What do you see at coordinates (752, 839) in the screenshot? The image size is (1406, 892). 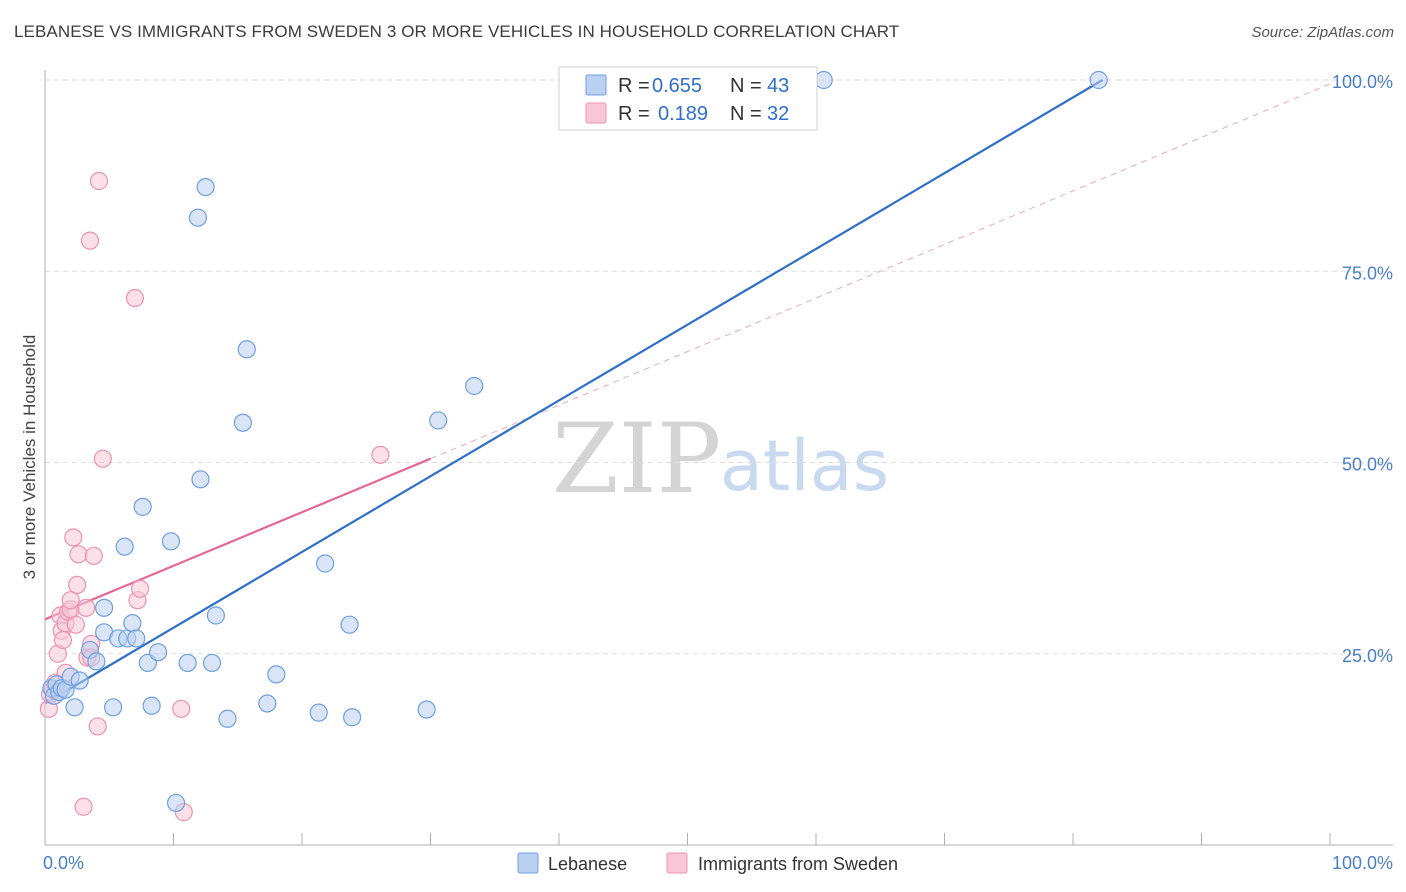 I see `x-axis-ticks` at bounding box center [752, 839].